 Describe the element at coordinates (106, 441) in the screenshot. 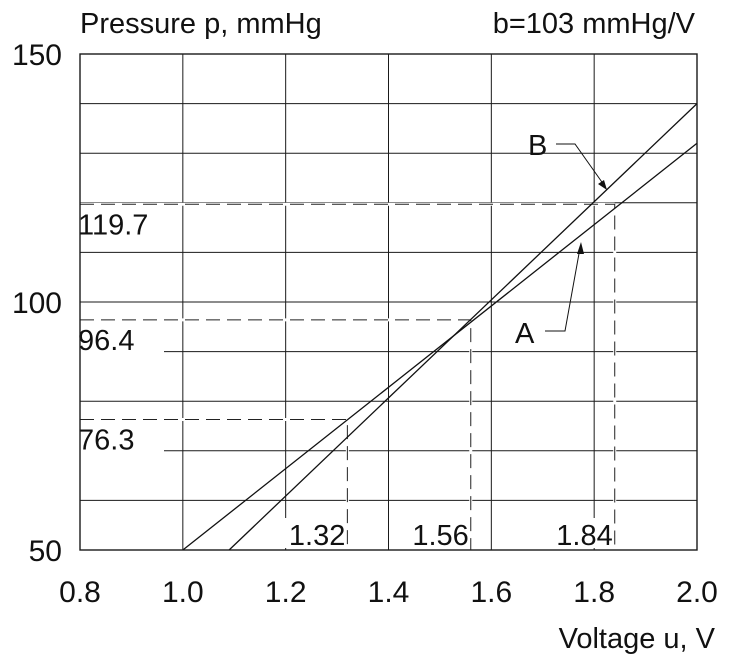

I see `y-value-label: 76.3` at that location.